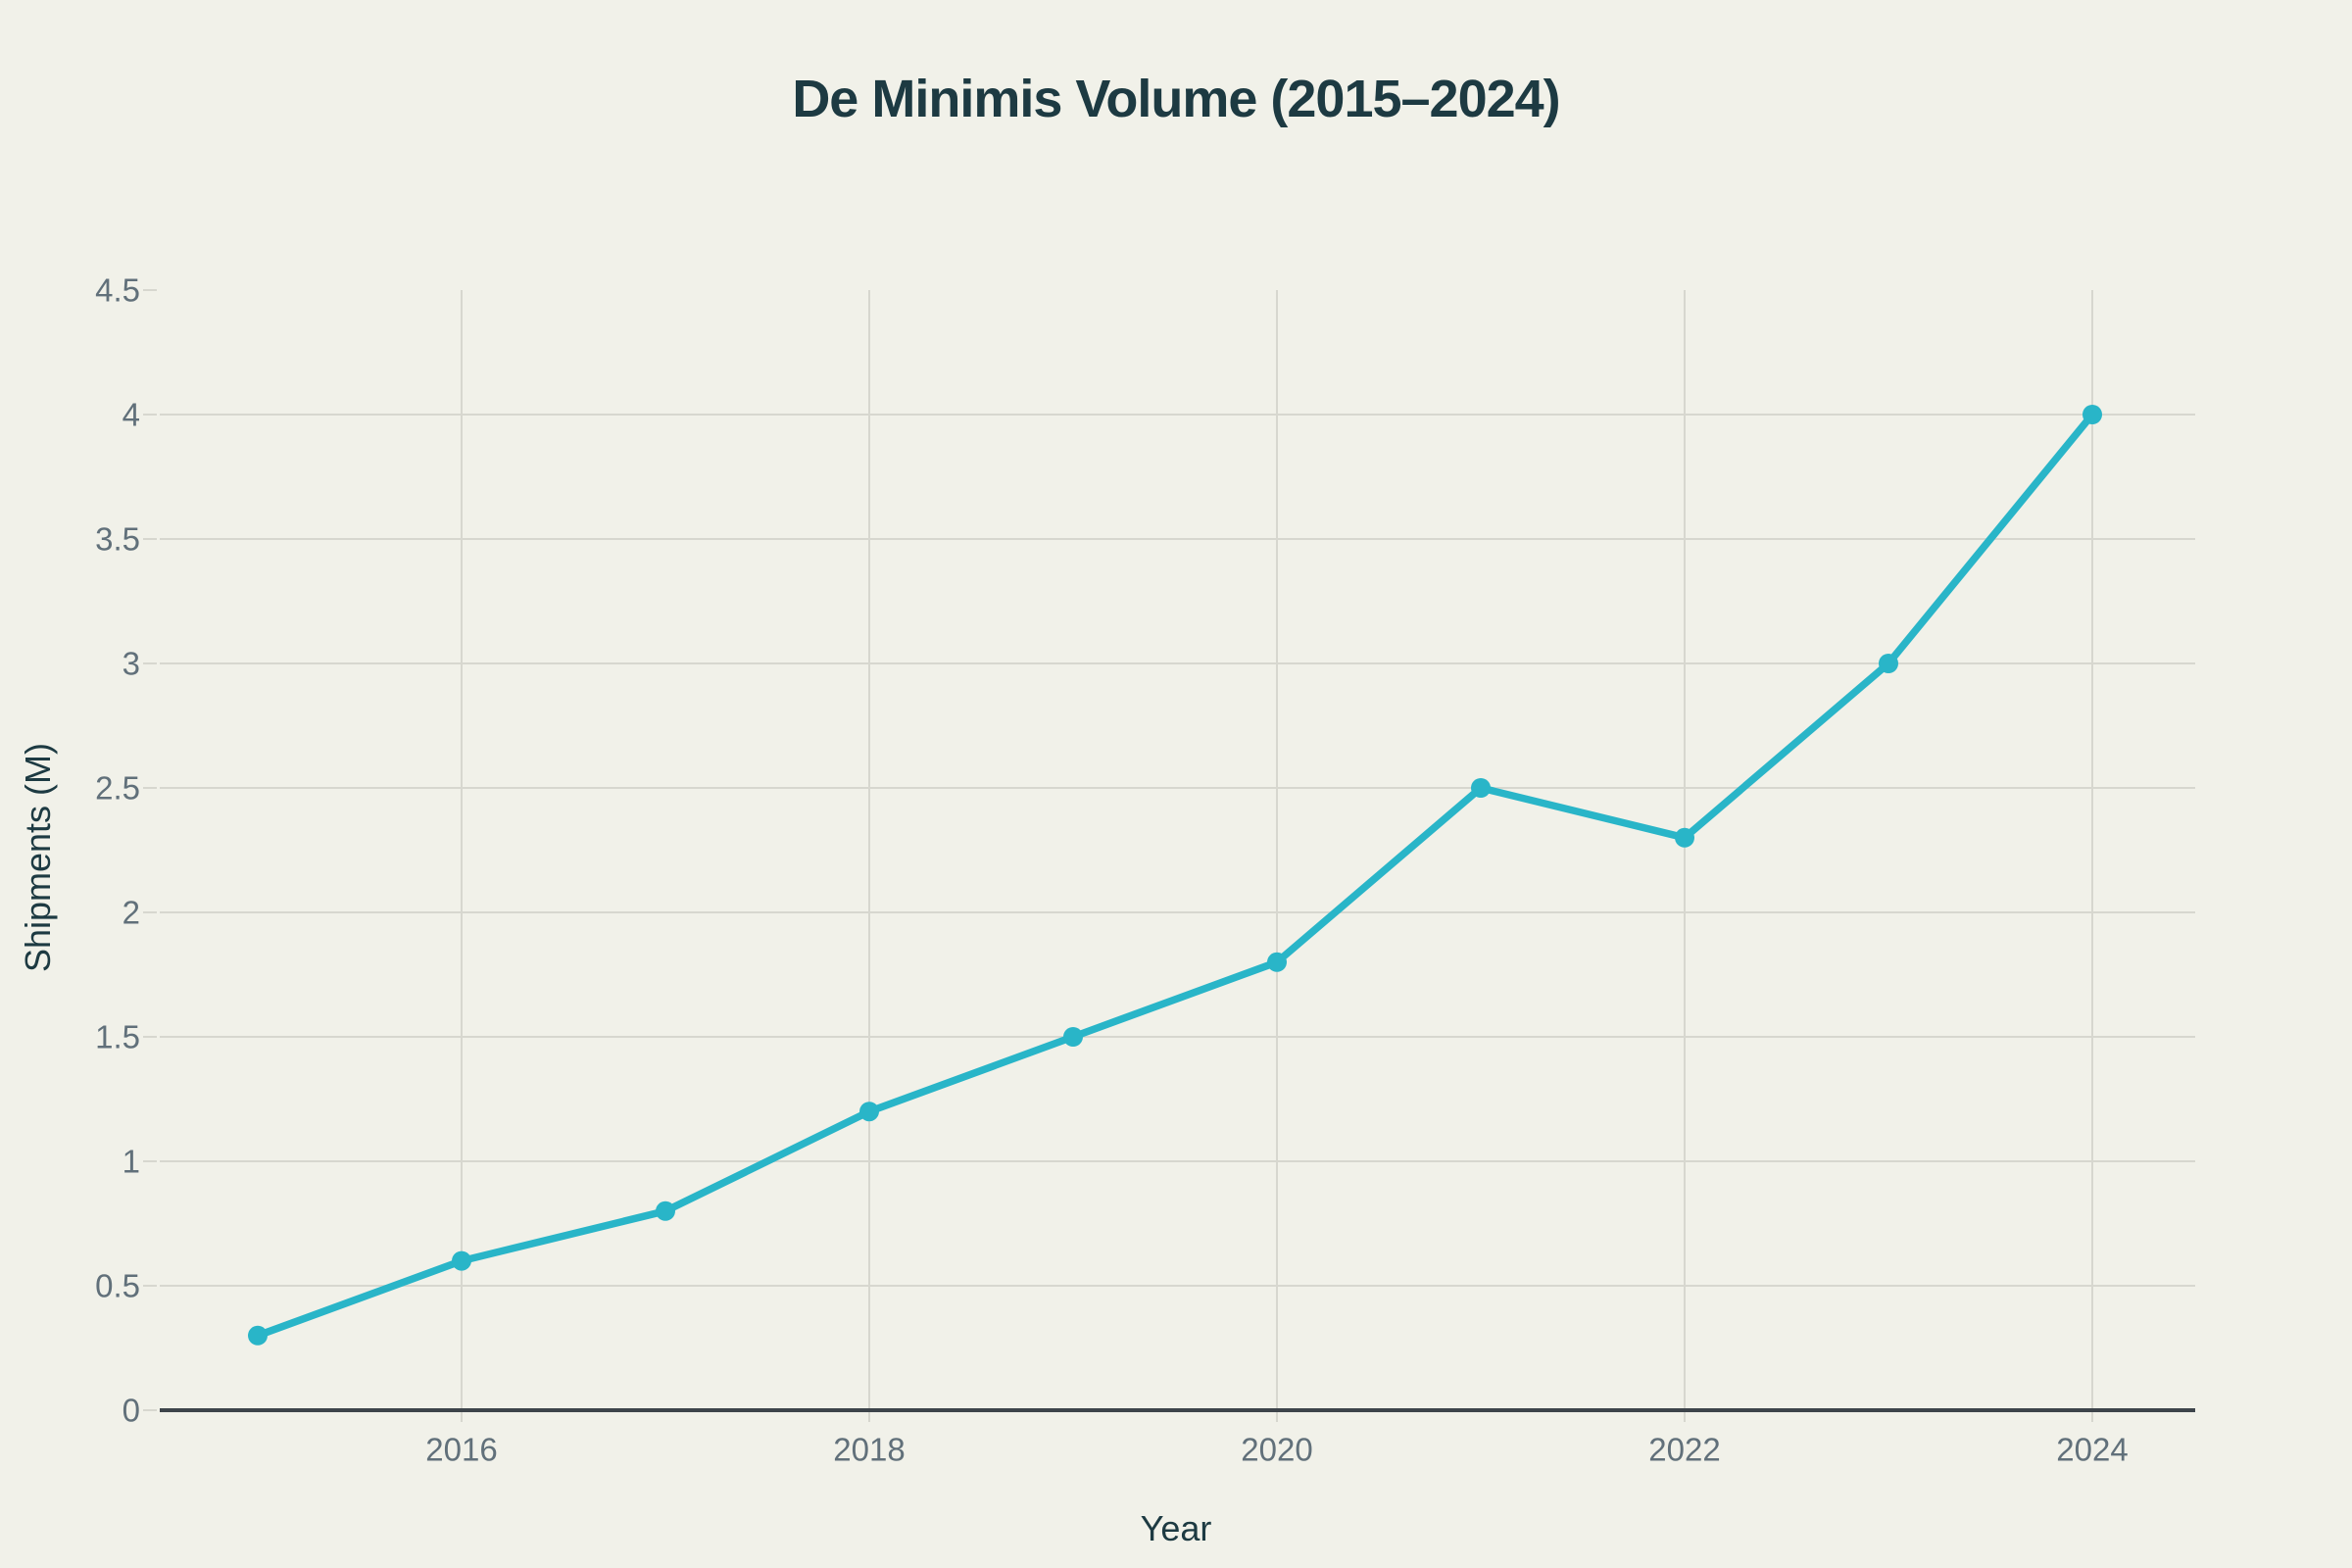 This screenshot has width=2352, height=1568. Describe the element at coordinates (38, 857) in the screenshot. I see `y-axis-title: Shipments (M)` at that location.